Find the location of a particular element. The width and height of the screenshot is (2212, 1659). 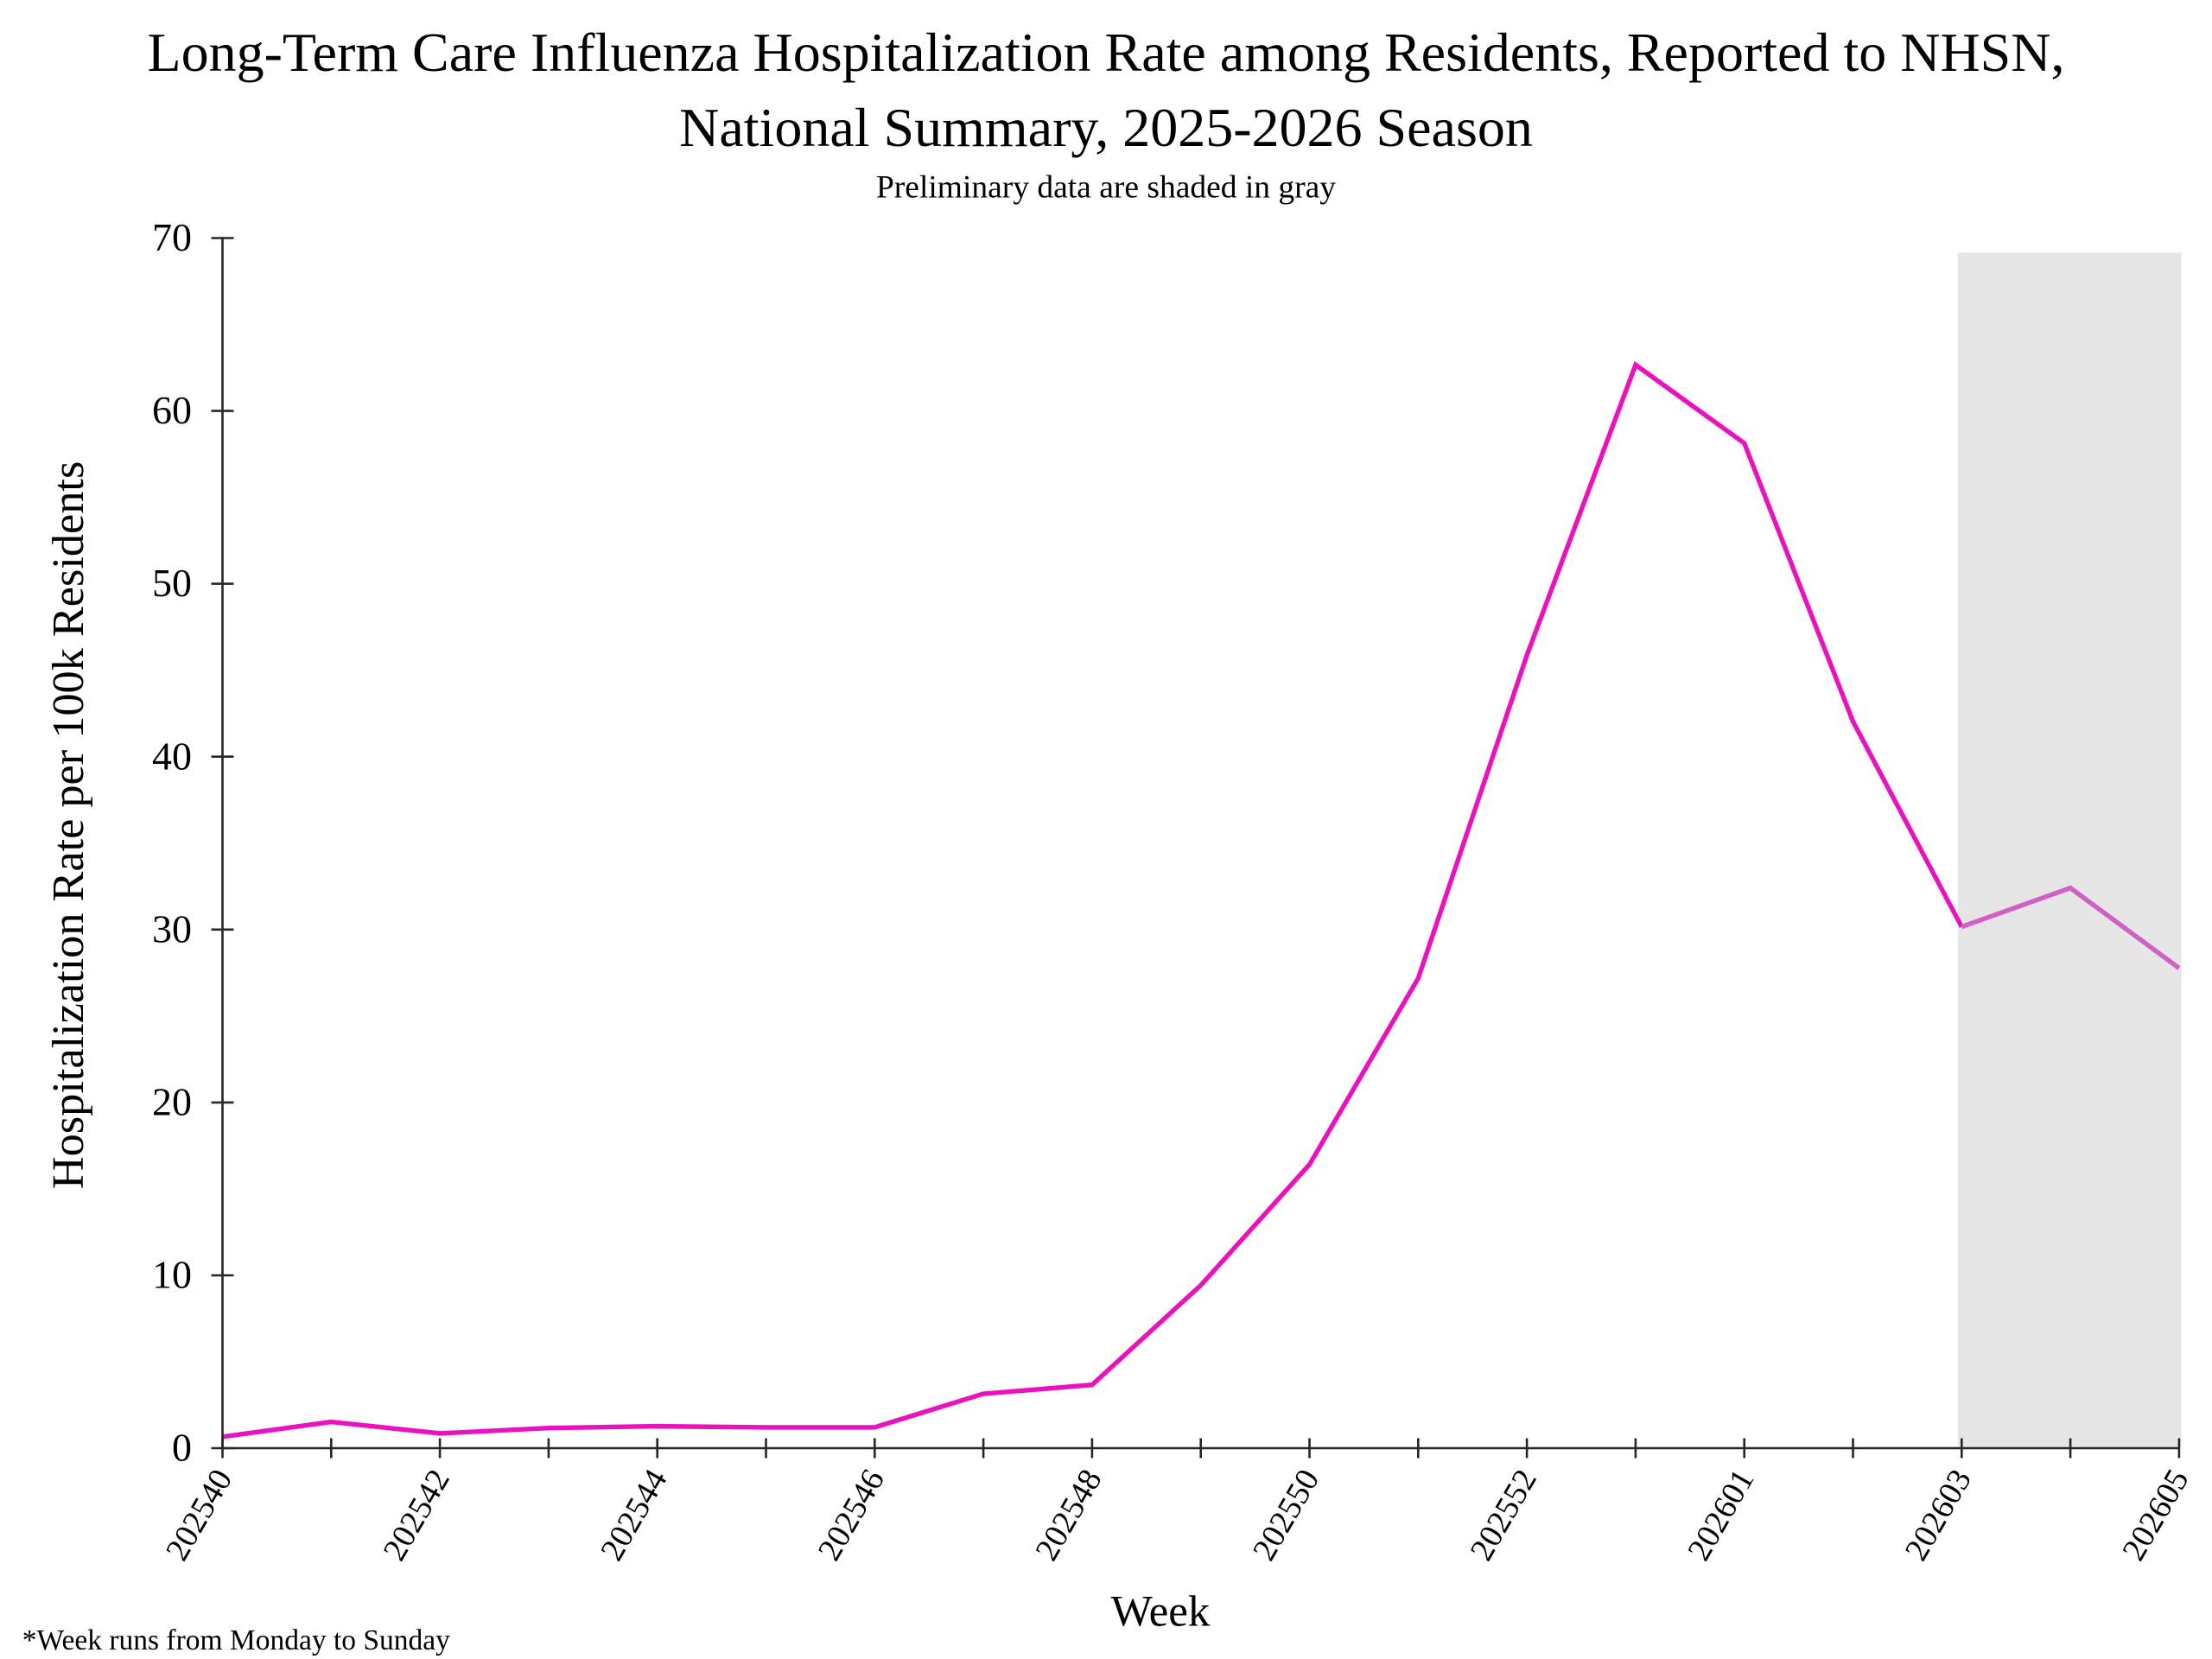

svg-text: 30 is located at coordinates (172, 928).